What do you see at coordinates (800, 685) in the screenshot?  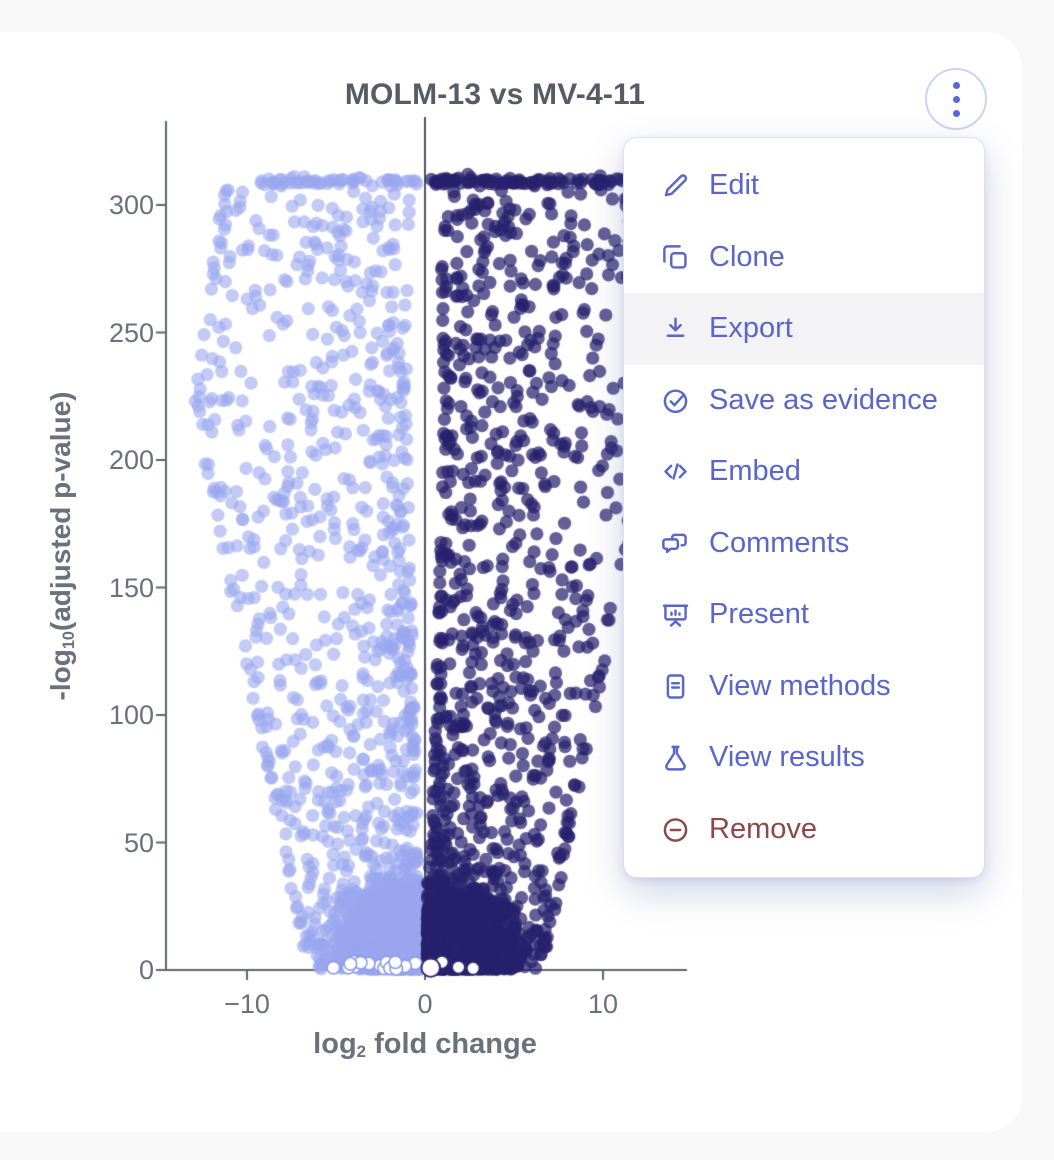 I see `menu-item-label: View methods` at bounding box center [800, 685].